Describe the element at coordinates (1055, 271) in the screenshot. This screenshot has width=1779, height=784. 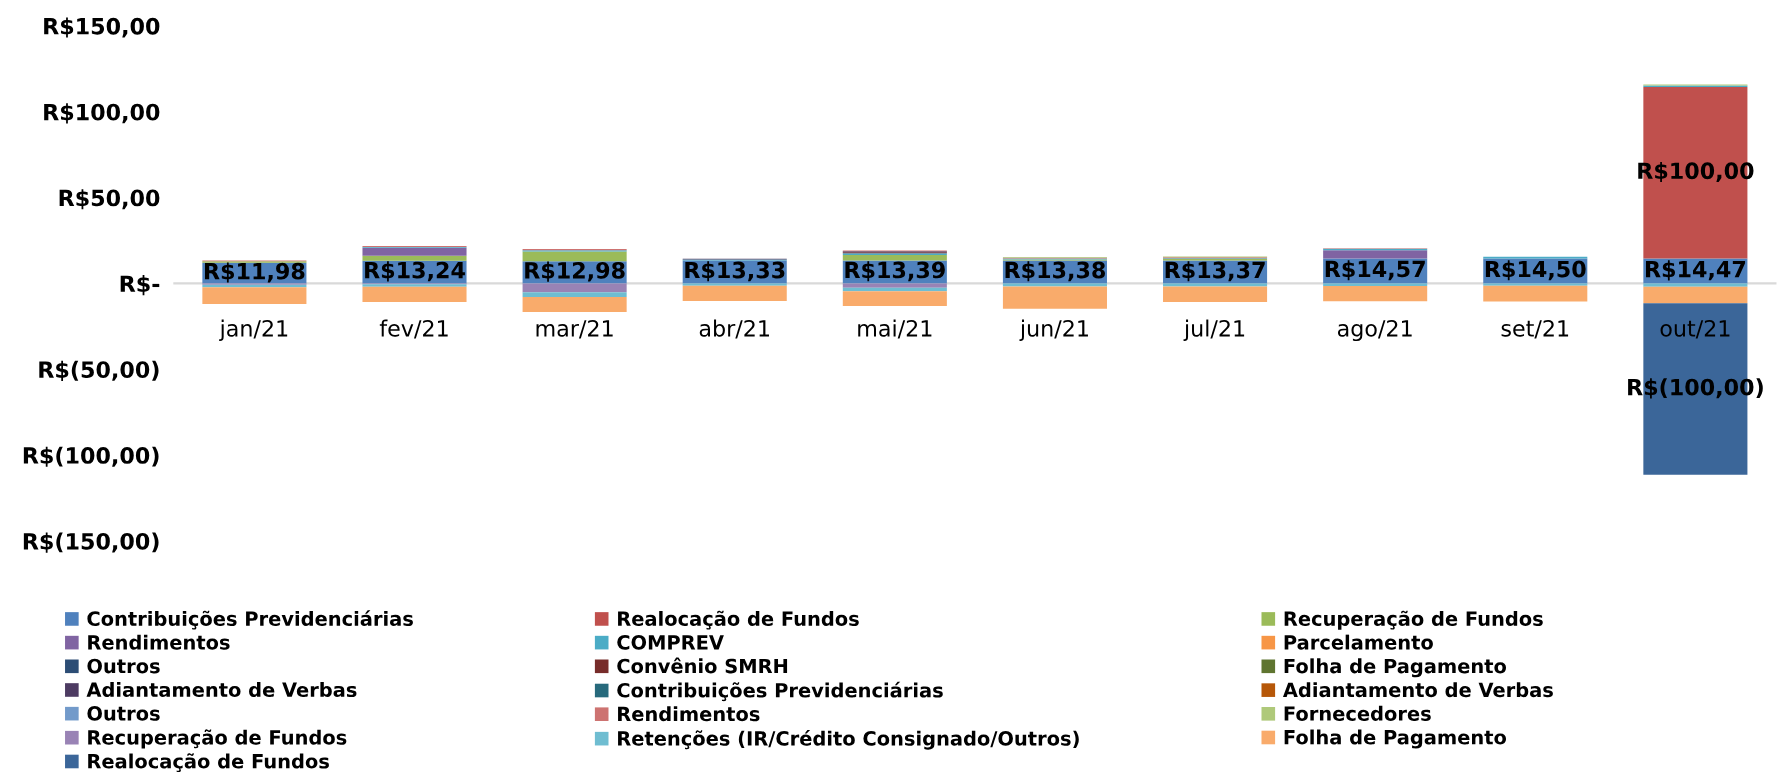
I see `data-label: R$13,38` at that location.